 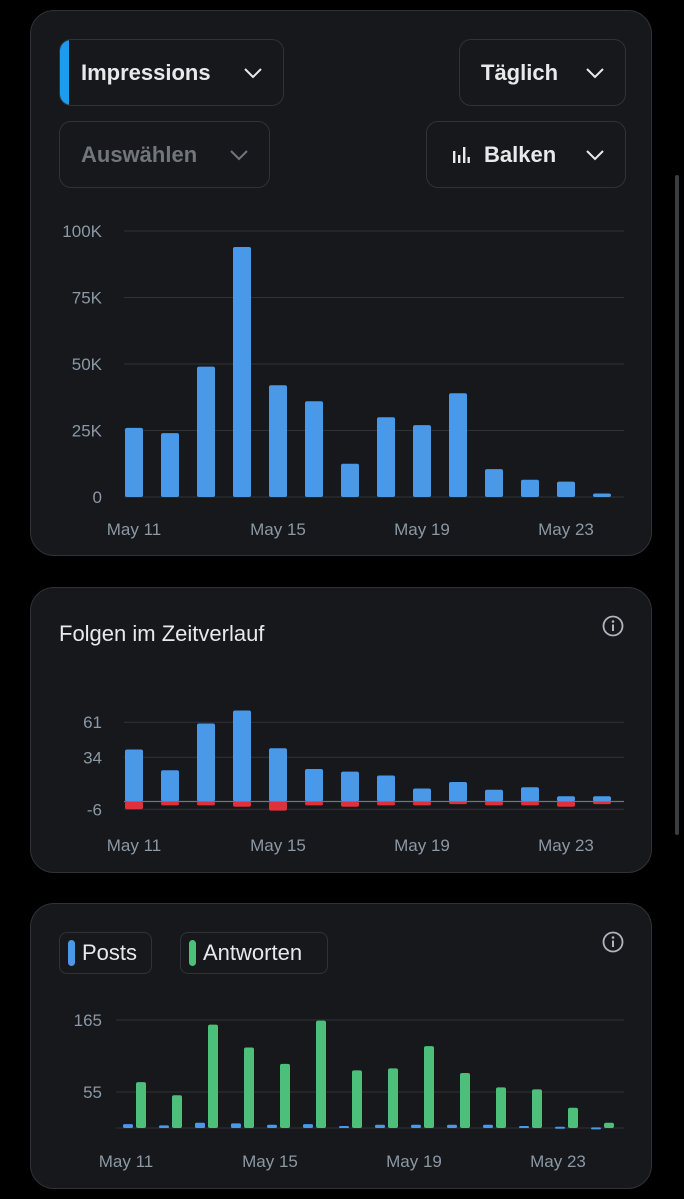 I want to click on follows-bar-chart: -6 34 61 May 11 May 15 May 19 May 23, so click(x=353, y=782).